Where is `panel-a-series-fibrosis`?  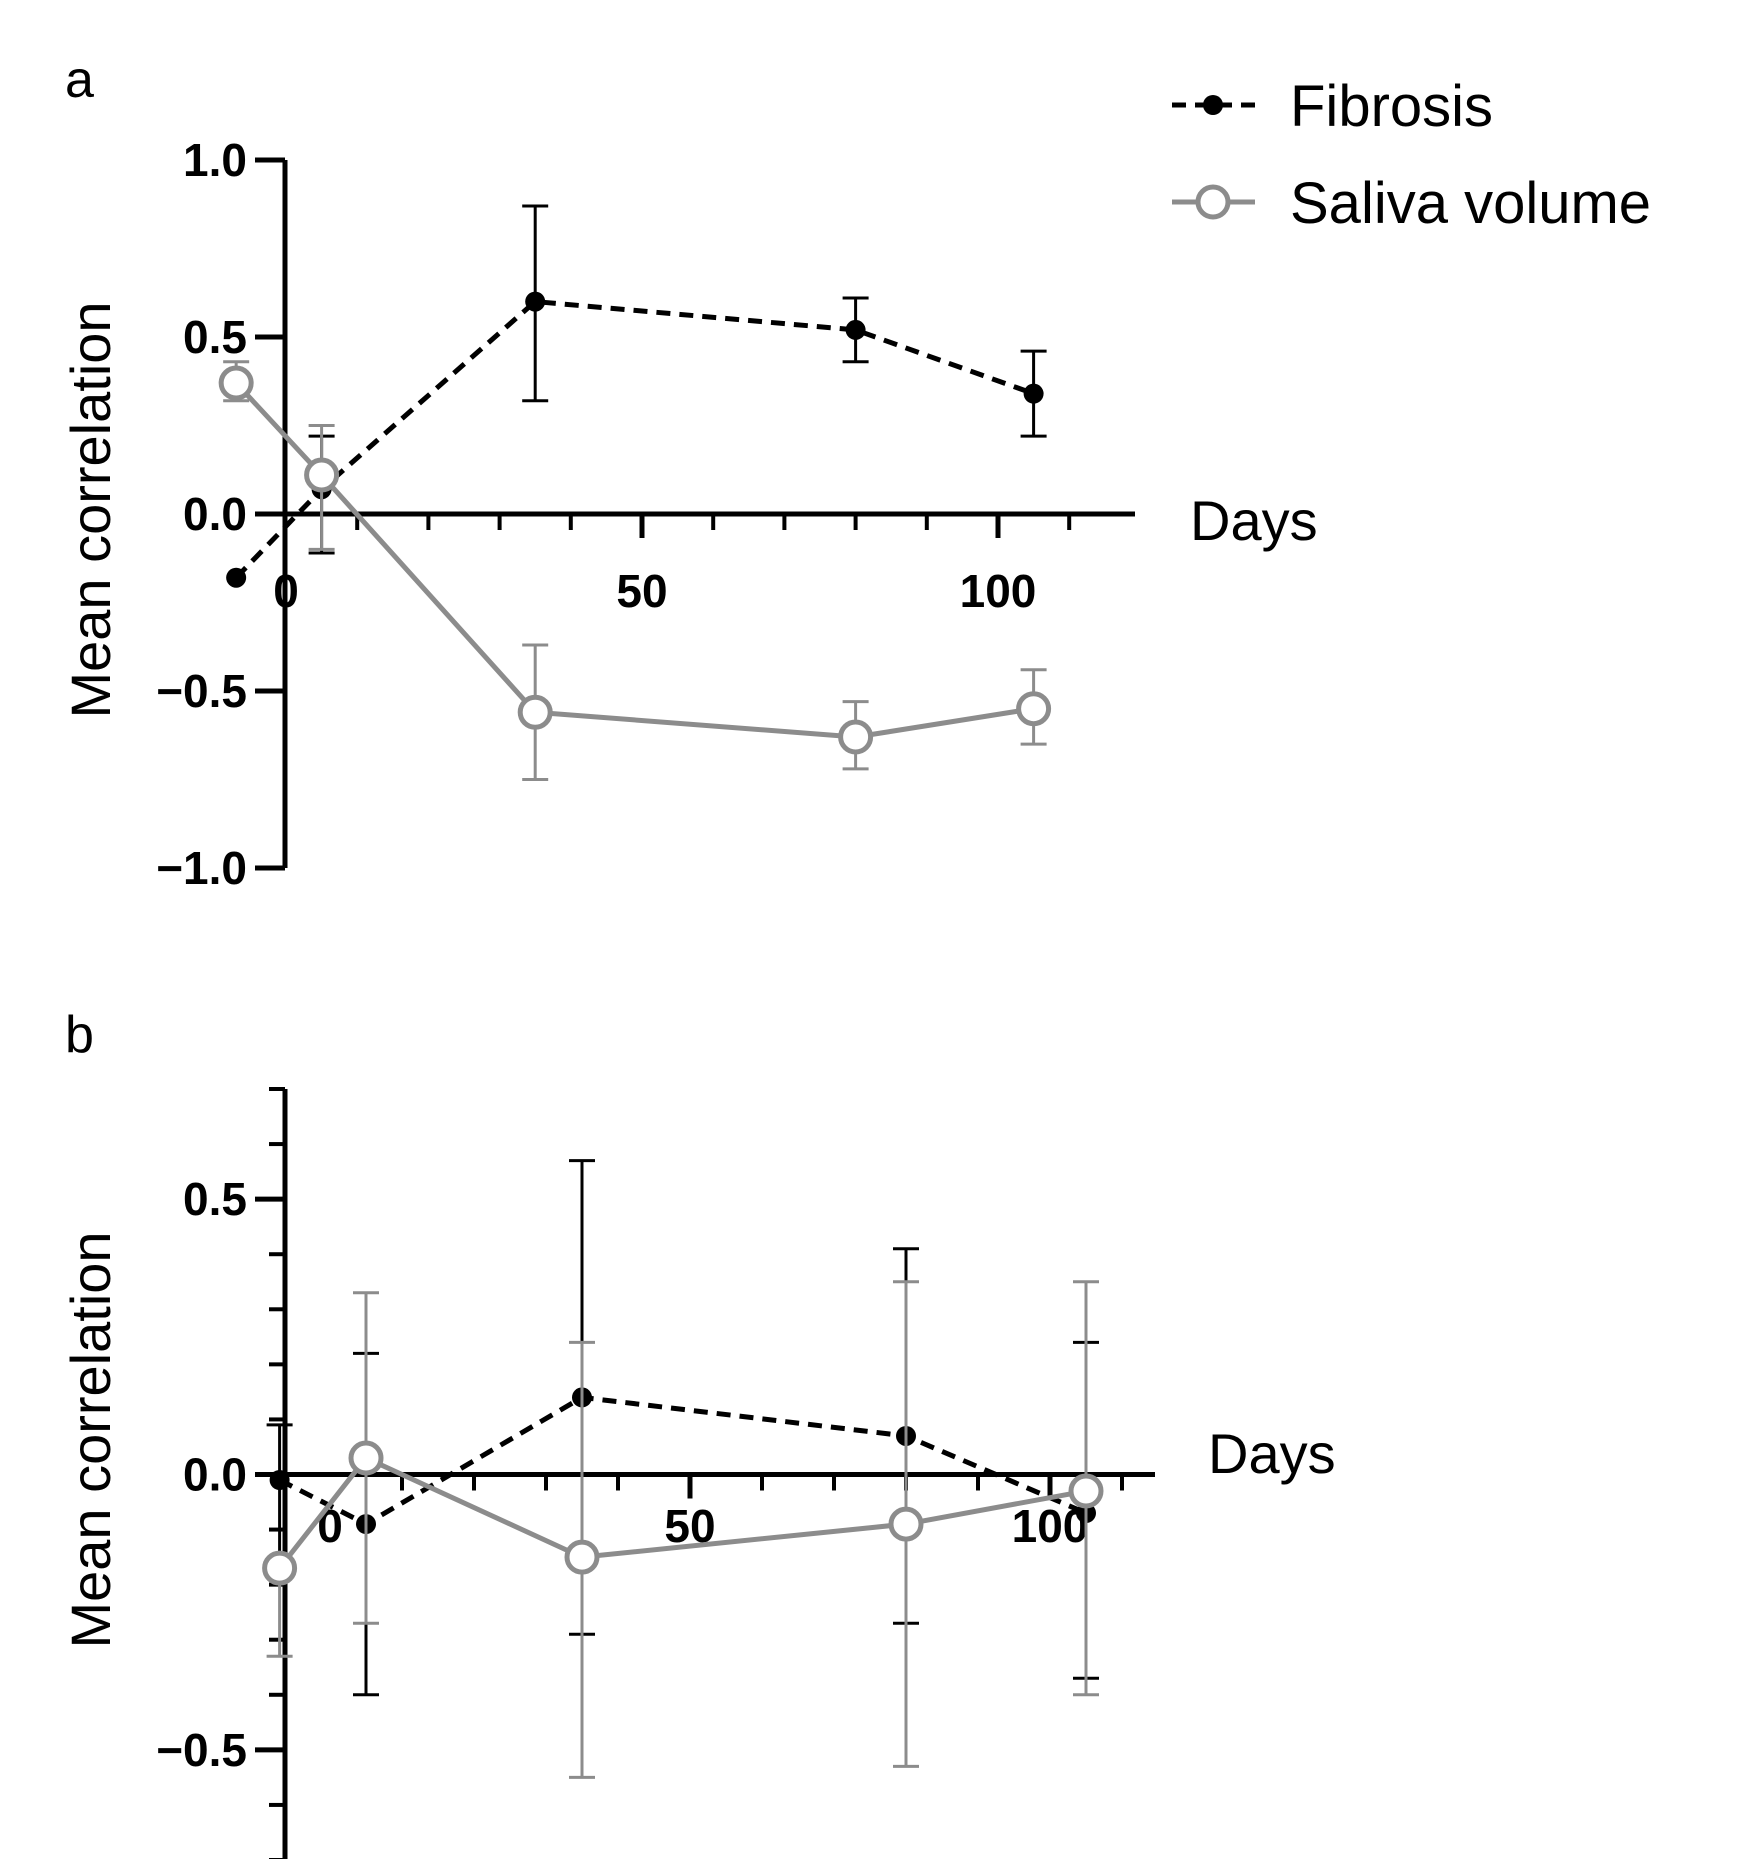
panel-a-series-fibrosis is located at coordinates (636, 396).